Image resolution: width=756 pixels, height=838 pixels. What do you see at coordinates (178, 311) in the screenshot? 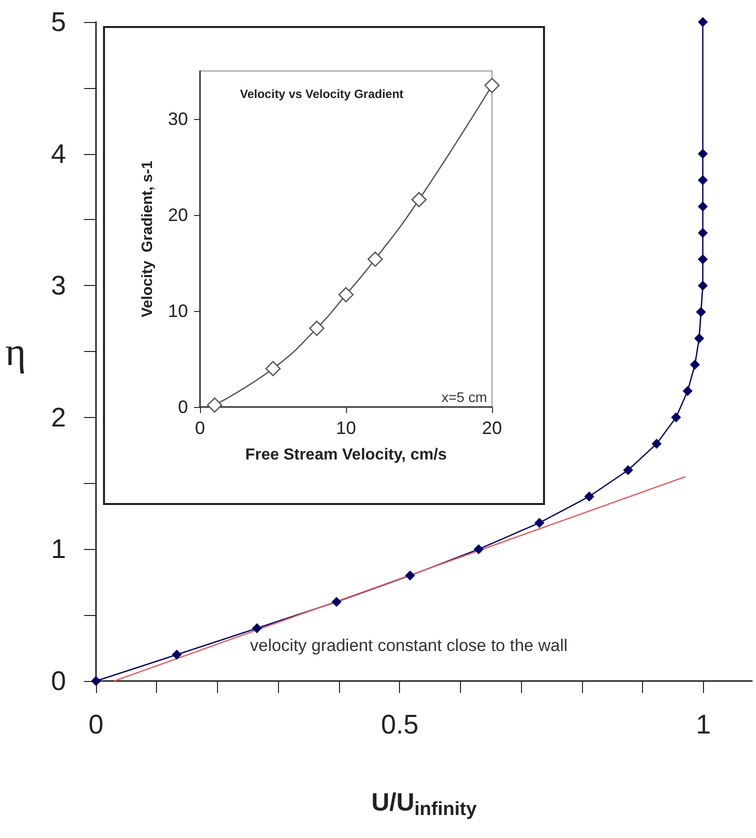
I see `y-tick-label: 10` at bounding box center [178, 311].